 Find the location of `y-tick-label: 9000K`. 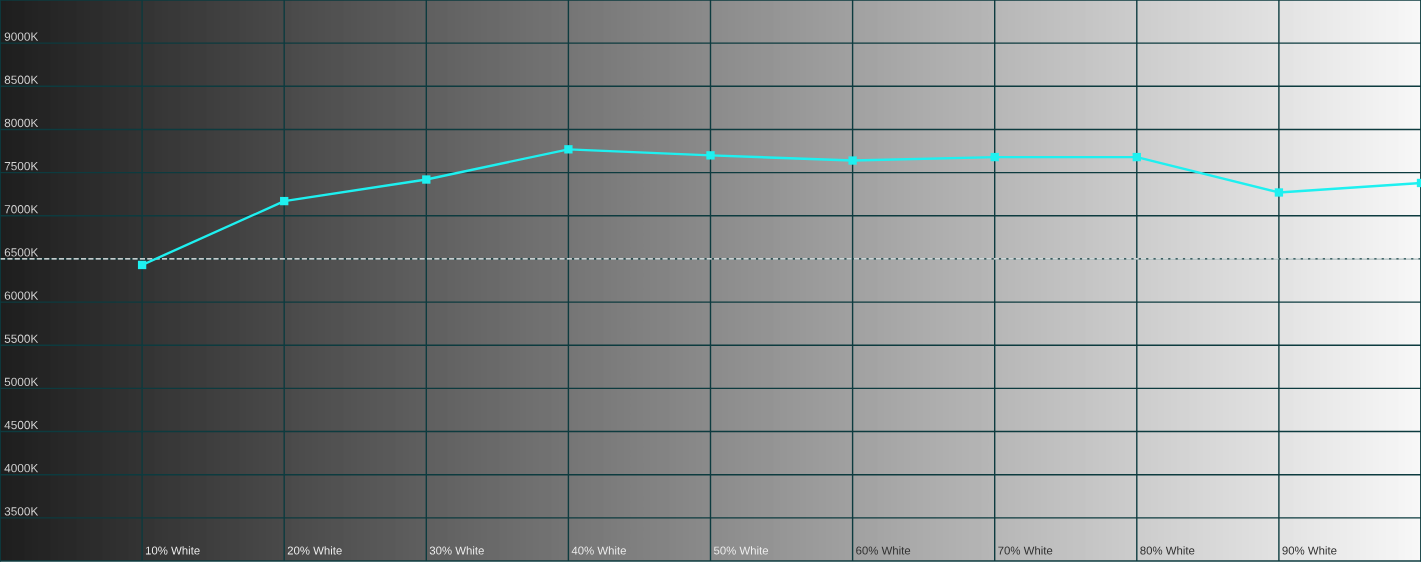

y-tick-label: 9000K is located at coordinates (21, 36).